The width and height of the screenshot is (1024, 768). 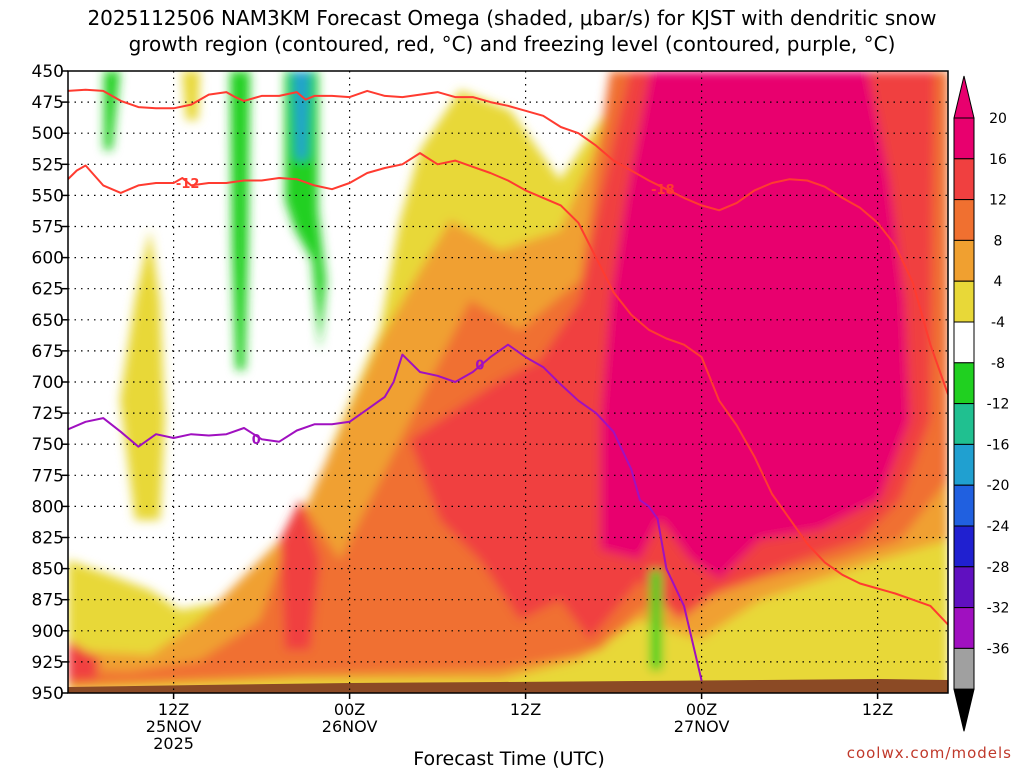 I want to click on x-tick-label: 2025, so click(x=173, y=743).